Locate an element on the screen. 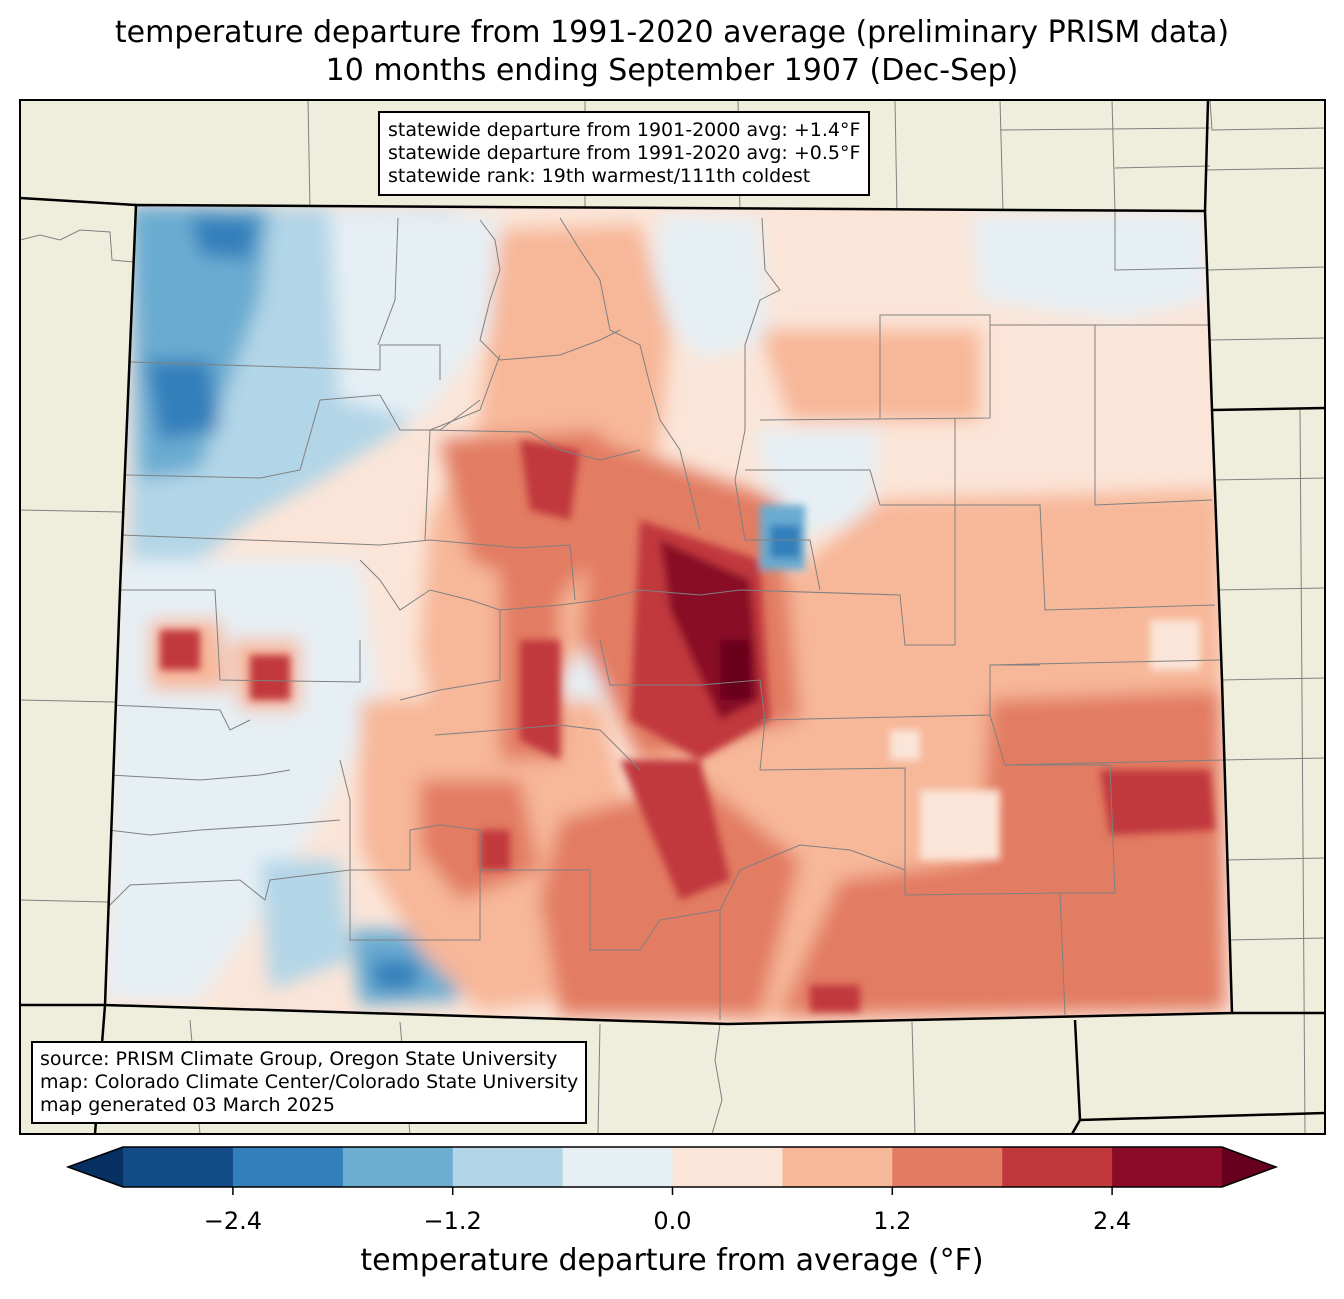 This screenshot has width=1344, height=1299. colorbar-label: temperature departure from average (°F) is located at coordinates (672, 1260).